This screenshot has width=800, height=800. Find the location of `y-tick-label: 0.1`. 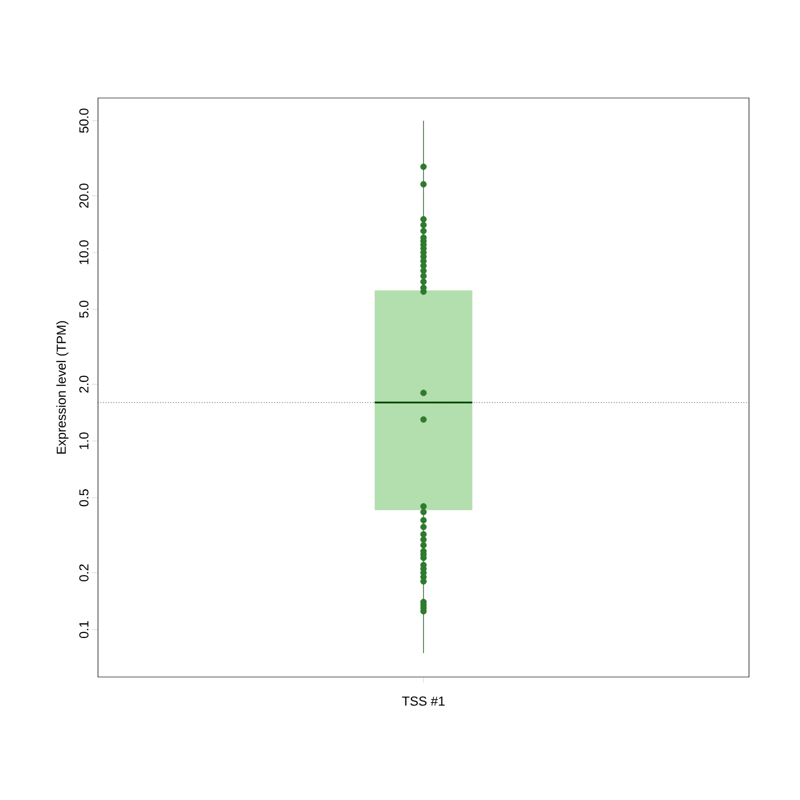

y-tick-label: 0.1 is located at coordinates (83, 629).